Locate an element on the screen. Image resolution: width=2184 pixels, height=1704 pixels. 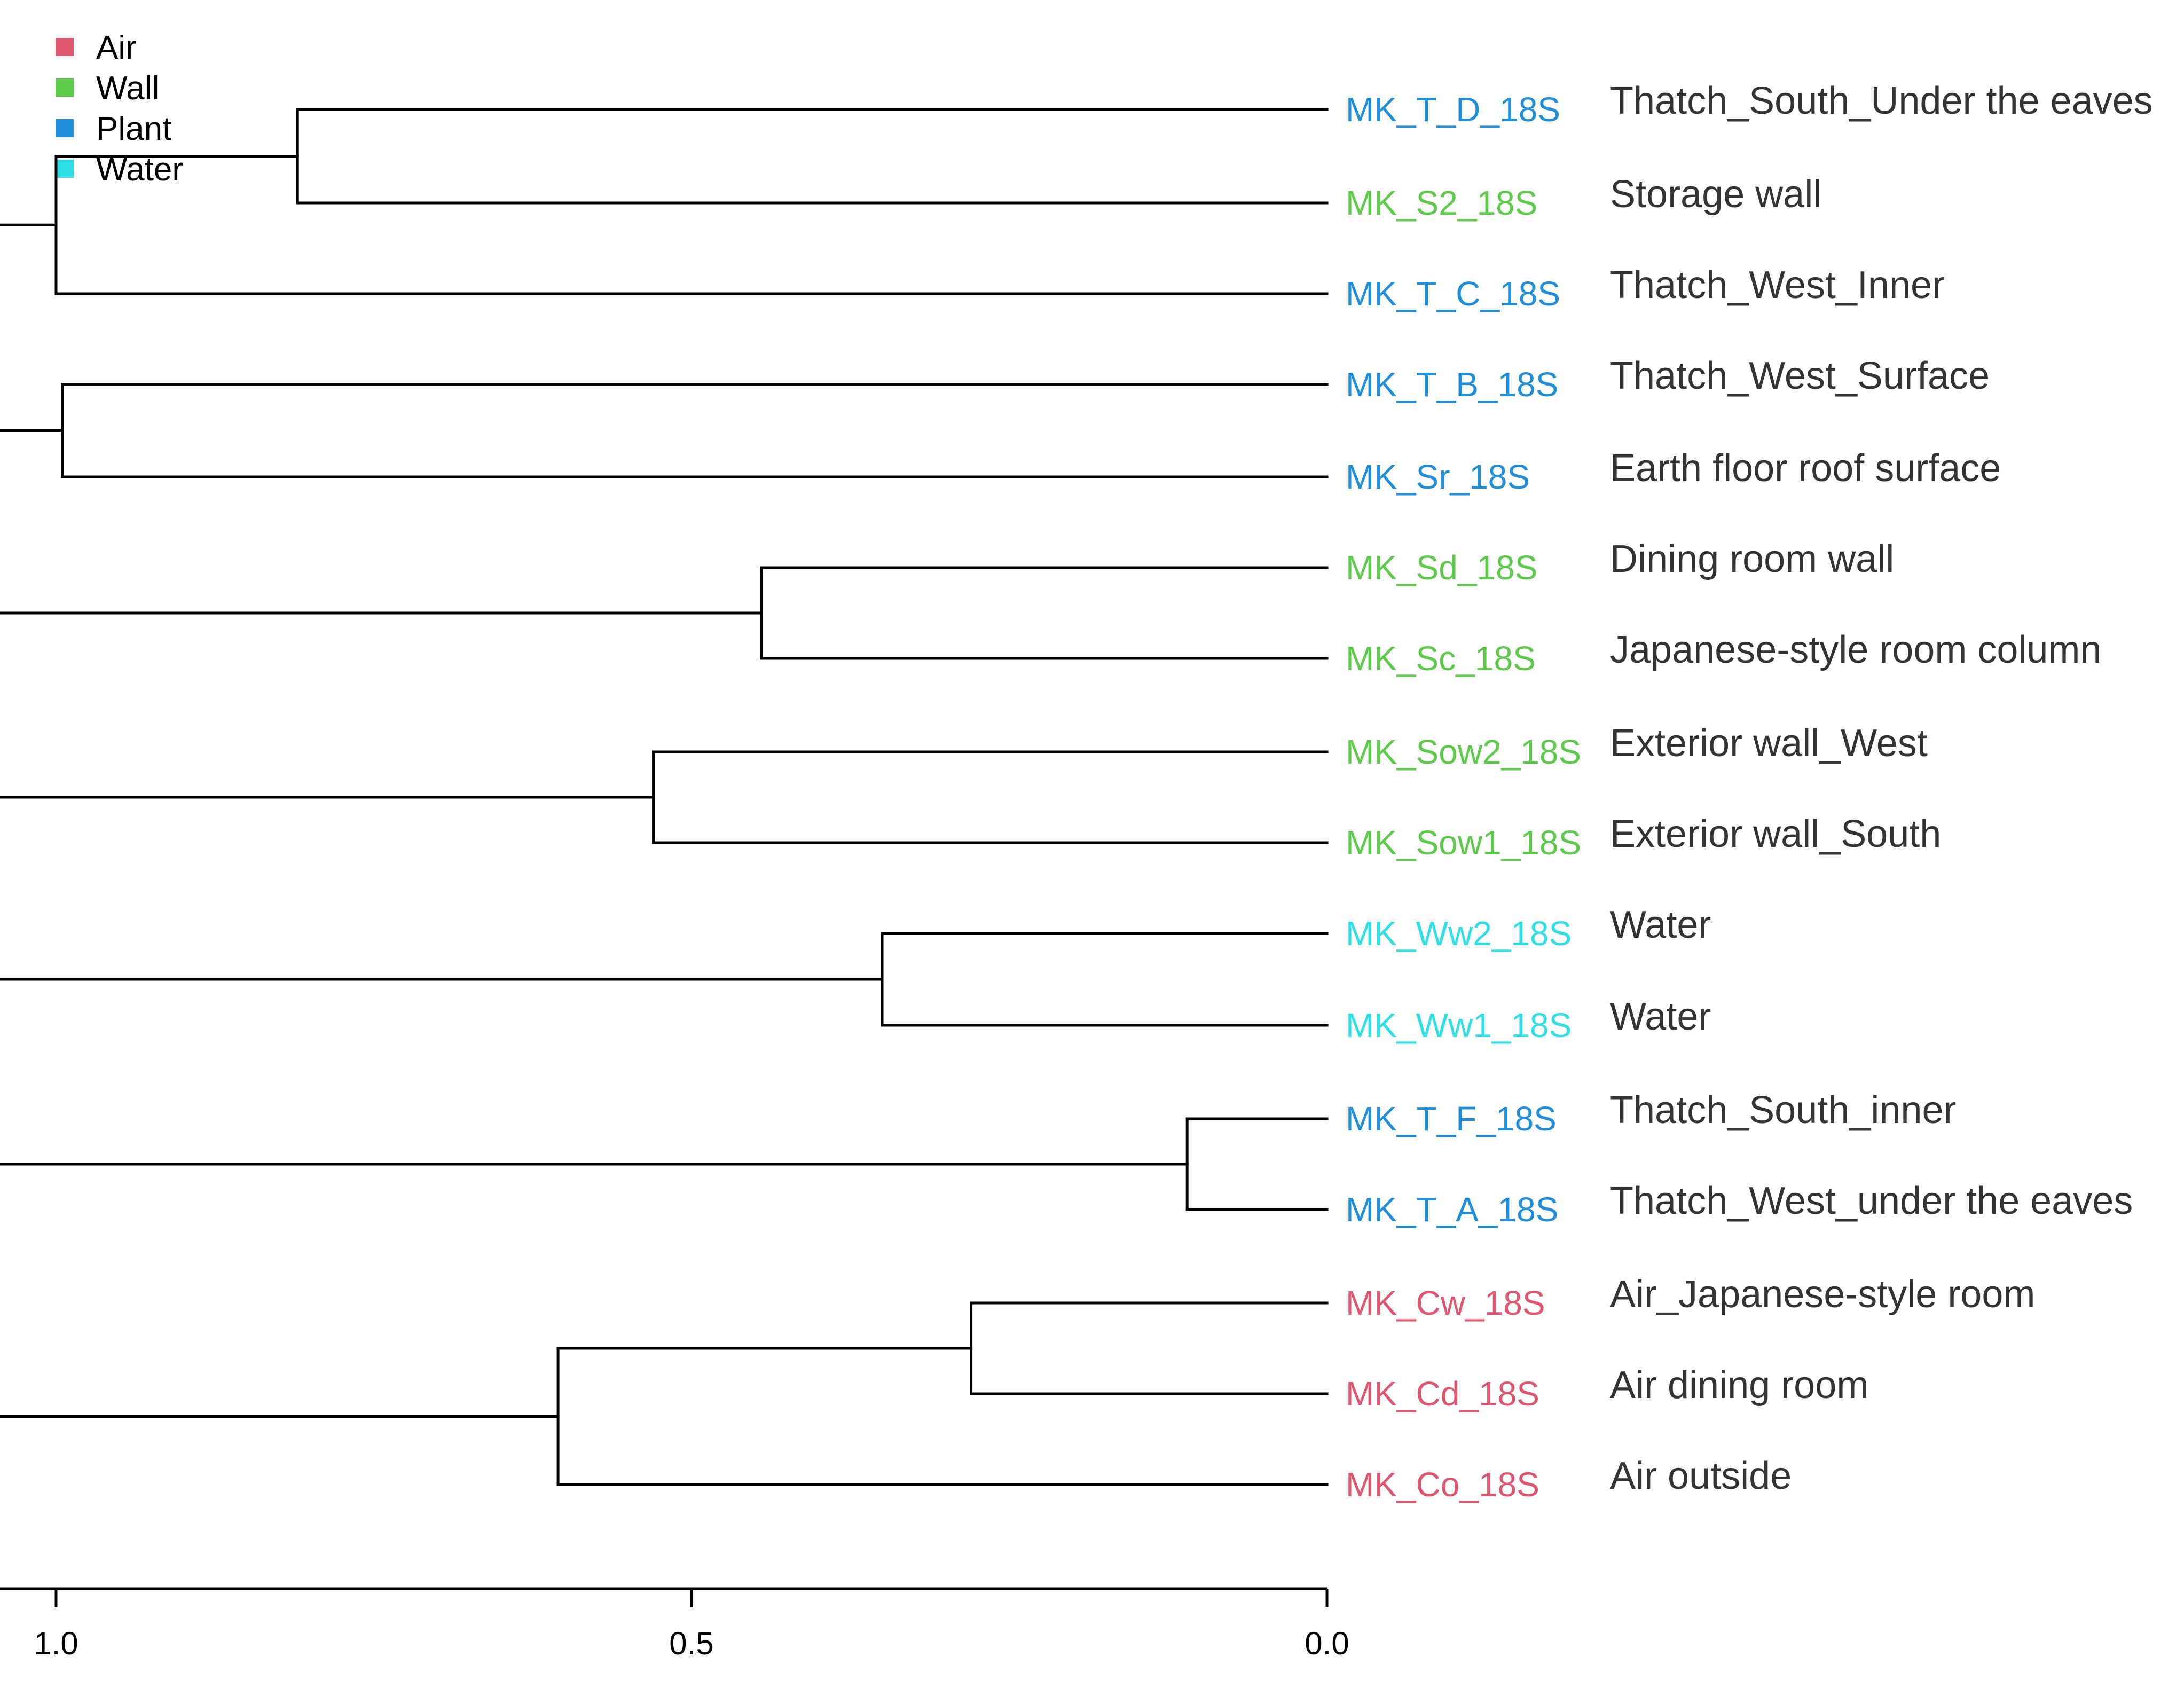
legend-swatch-water is located at coordinates (65, 169).